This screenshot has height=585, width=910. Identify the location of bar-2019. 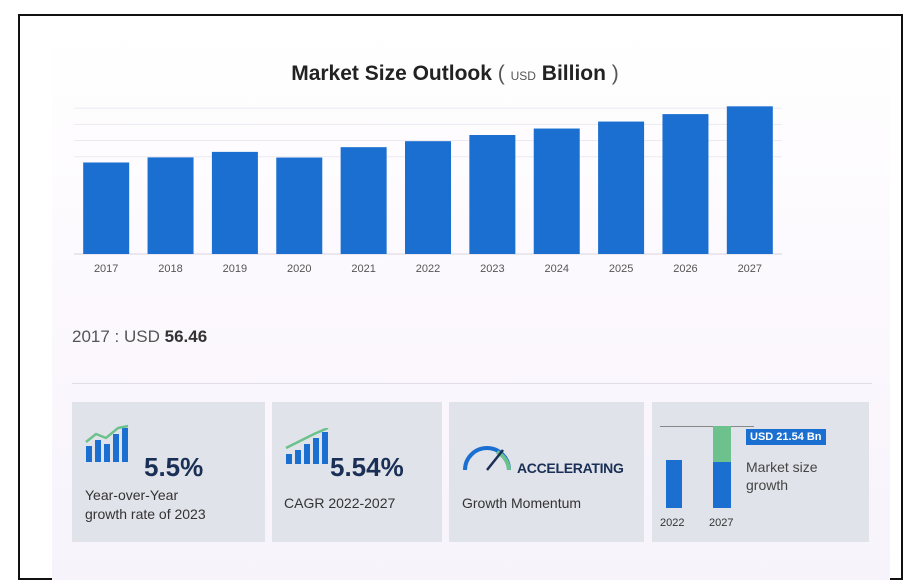
(234, 202).